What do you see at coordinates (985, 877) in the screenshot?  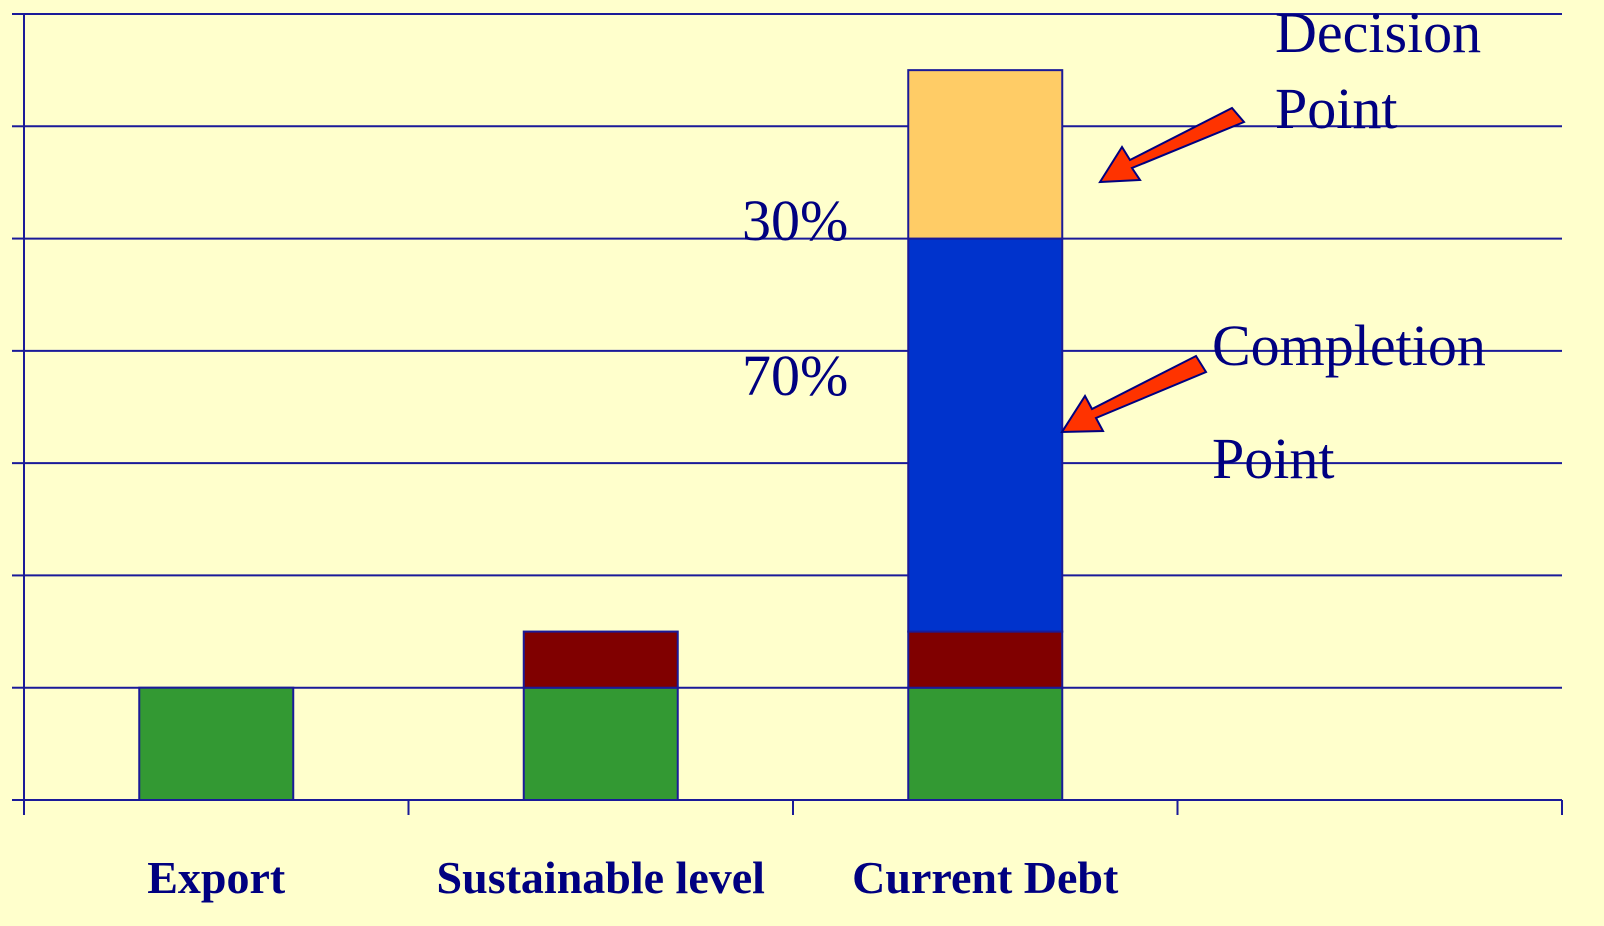 I see `x-tick-label: Current Debt` at bounding box center [985, 877].